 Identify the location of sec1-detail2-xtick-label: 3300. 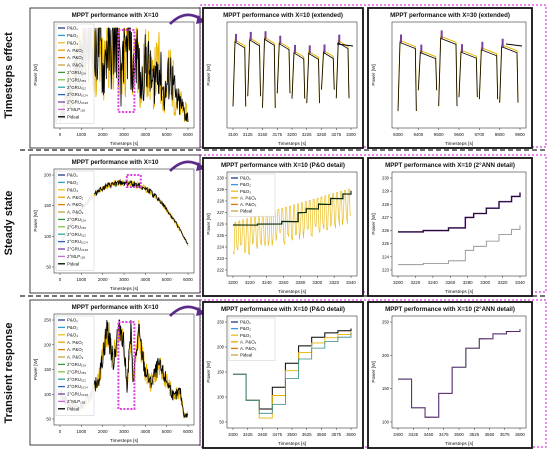
(485, 282).